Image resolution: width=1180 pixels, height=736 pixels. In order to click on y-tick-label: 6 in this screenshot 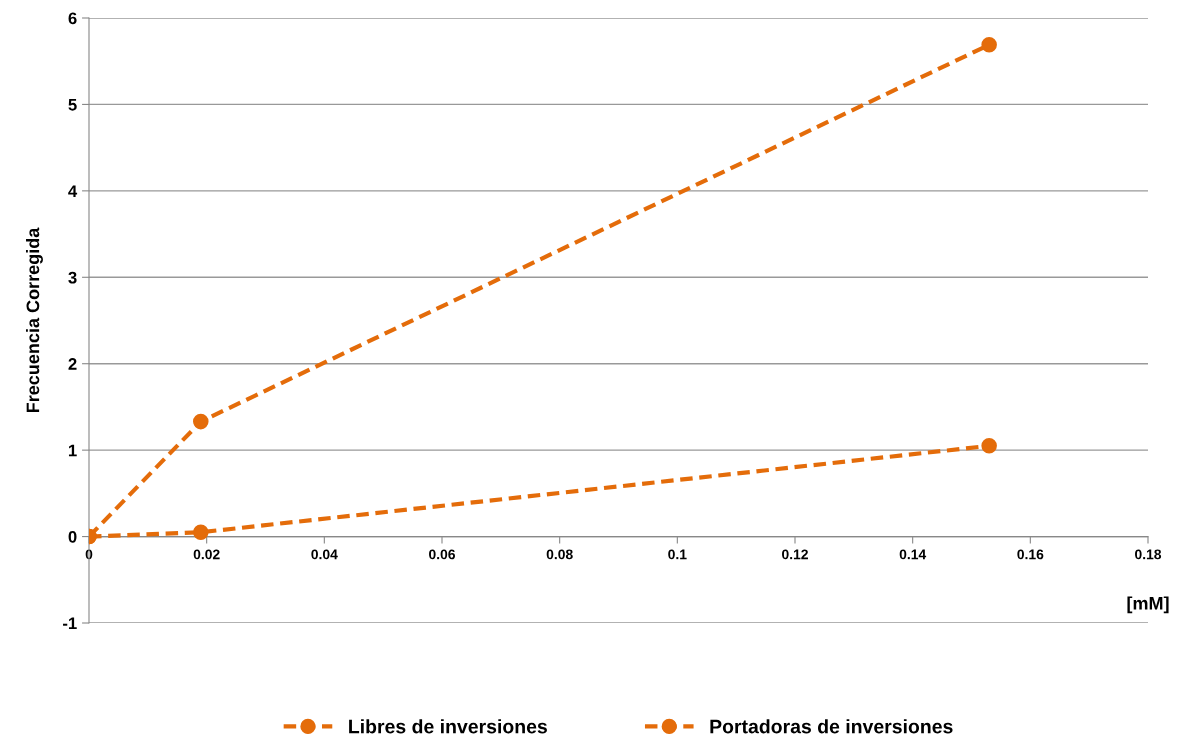, I will do `click(72, 18)`.